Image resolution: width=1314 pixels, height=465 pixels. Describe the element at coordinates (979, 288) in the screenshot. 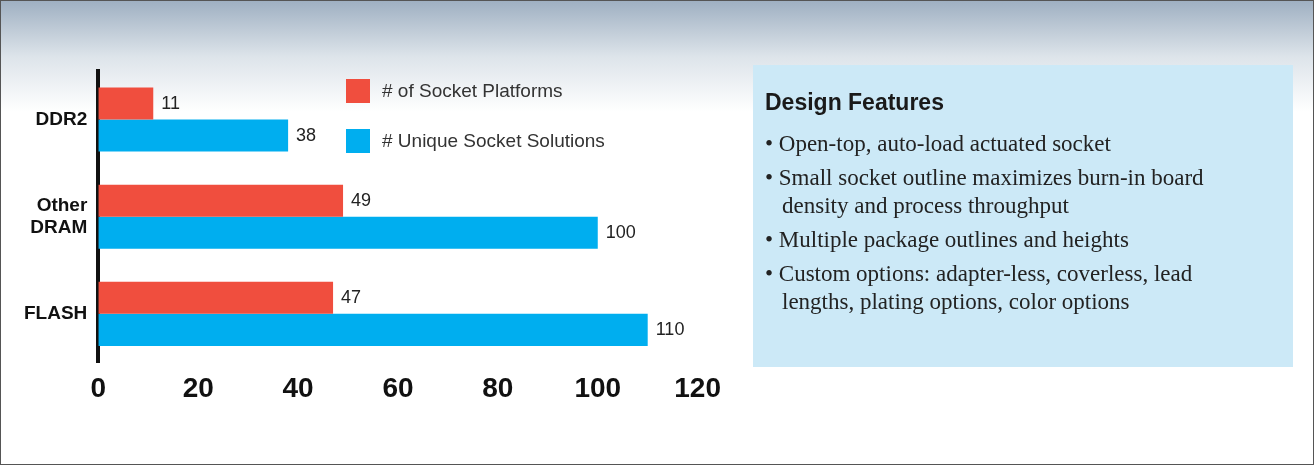

I see `text: • Custom options: adapter-less, coverless, lead lengths, plating options, color options` at that location.